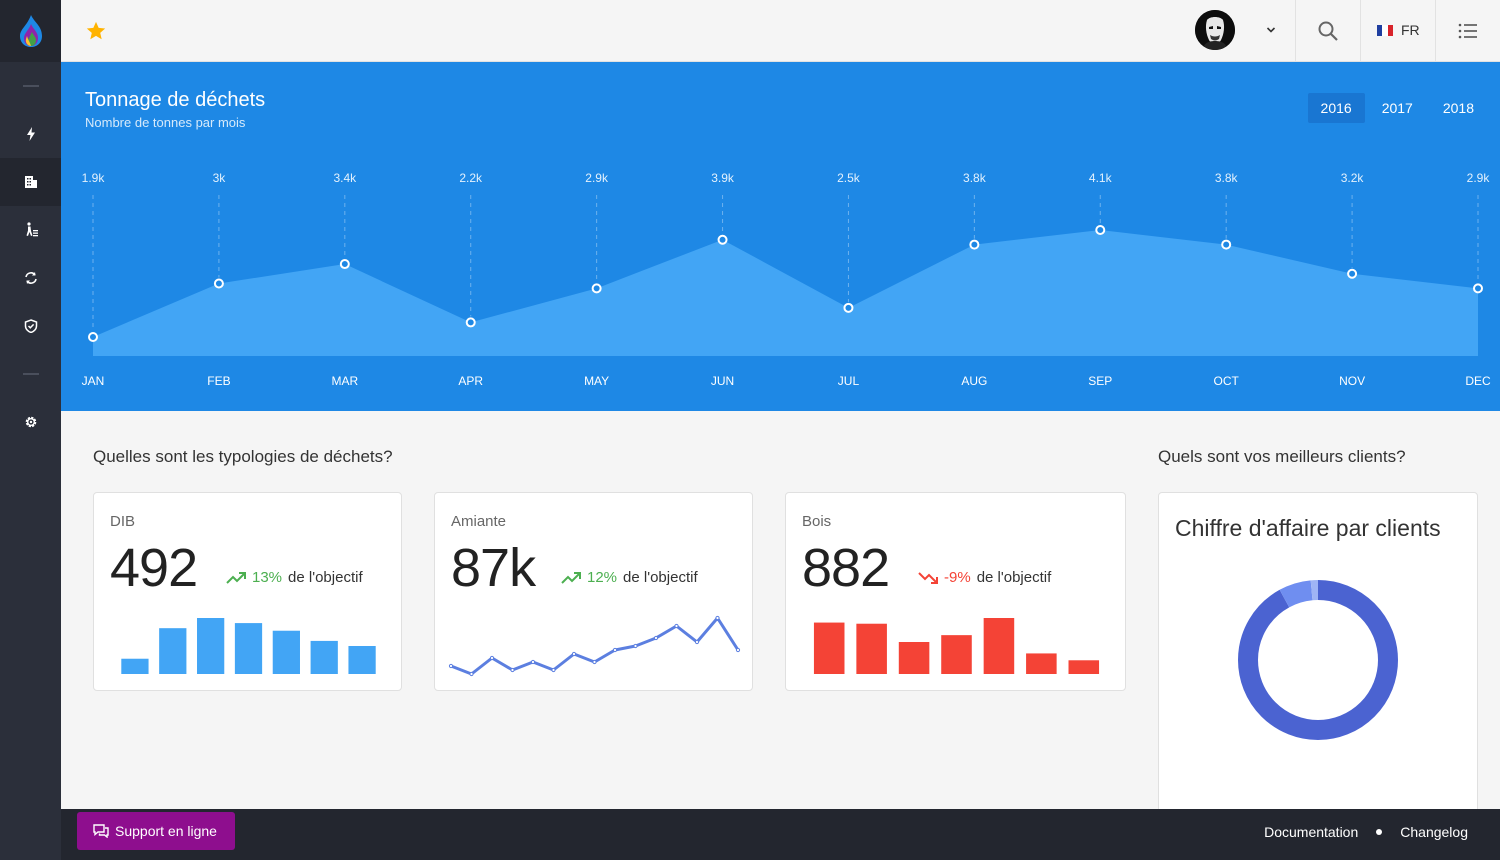  What do you see at coordinates (1215, 30) in the screenshot?
I see `avatar` at bounding box center [1215, 30].